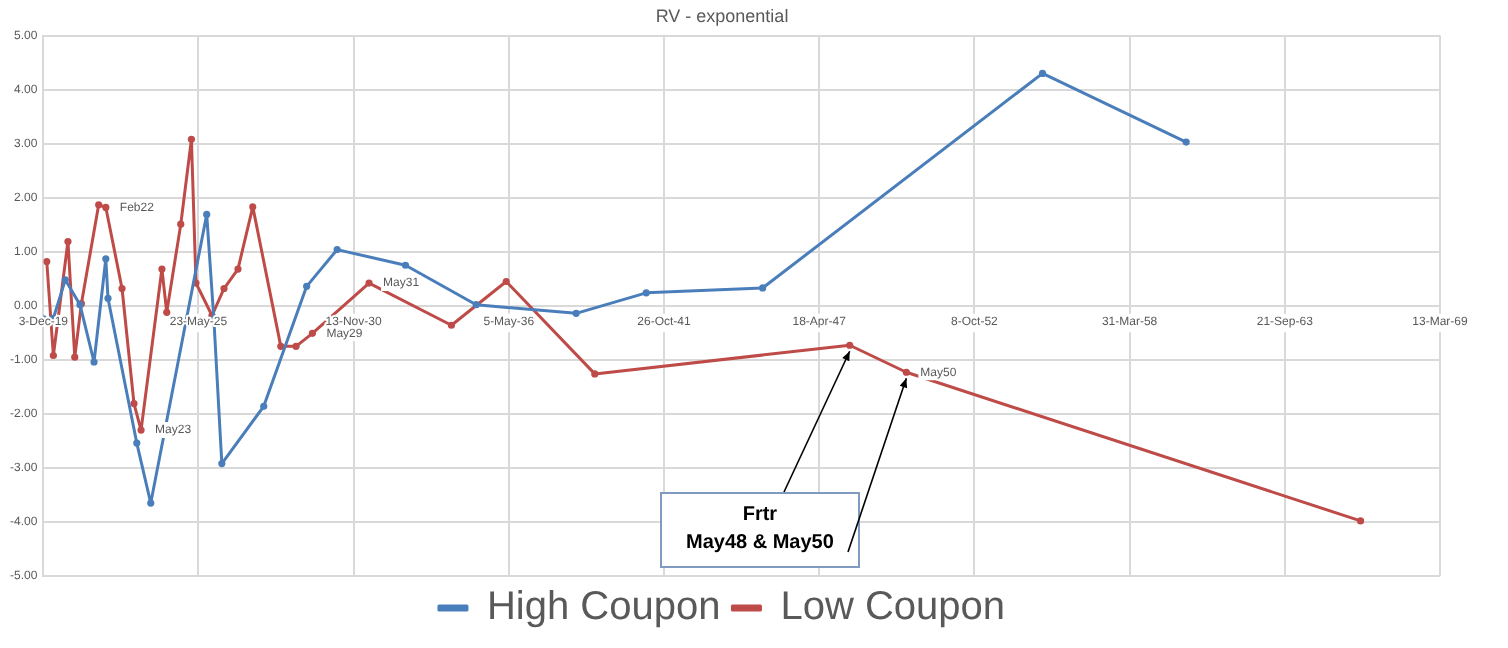 This screenshot has width=1508, height=648. Describe the element at coordinates (722, 15) in the screenshot. I see `chart-title: RV - exponential` at that location.